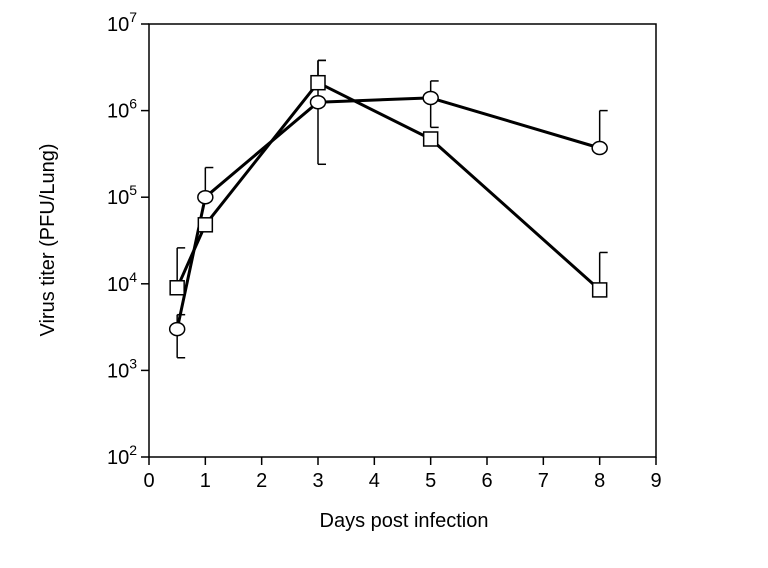  What do you see at coordinates (205, 481) in the screenshot?
I see `x-tick-label: 1` at bounding box center [205, 481].